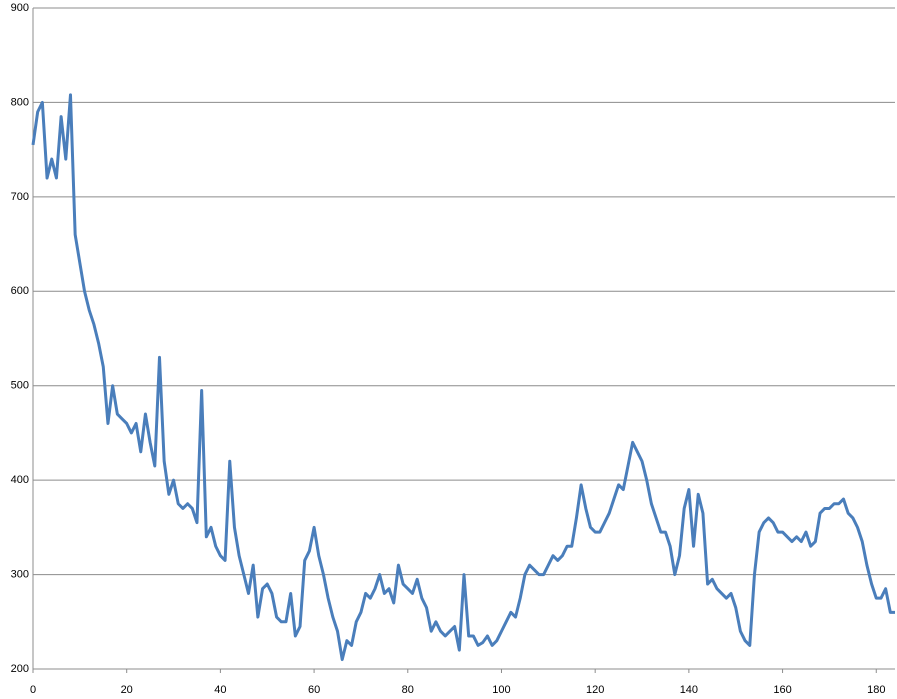 Image resolution: width=897 pixels, height=699 pixels. What do you see at coordinates (20, 480) in the screenshot?
I see `y-tick-label: 400` at bounding box center [20, 480].